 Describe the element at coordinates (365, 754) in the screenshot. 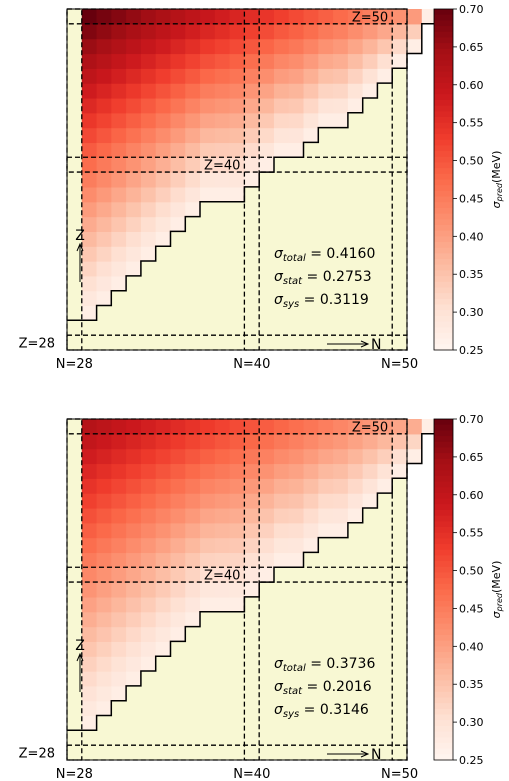

I see `n-arrowhead` at that location.